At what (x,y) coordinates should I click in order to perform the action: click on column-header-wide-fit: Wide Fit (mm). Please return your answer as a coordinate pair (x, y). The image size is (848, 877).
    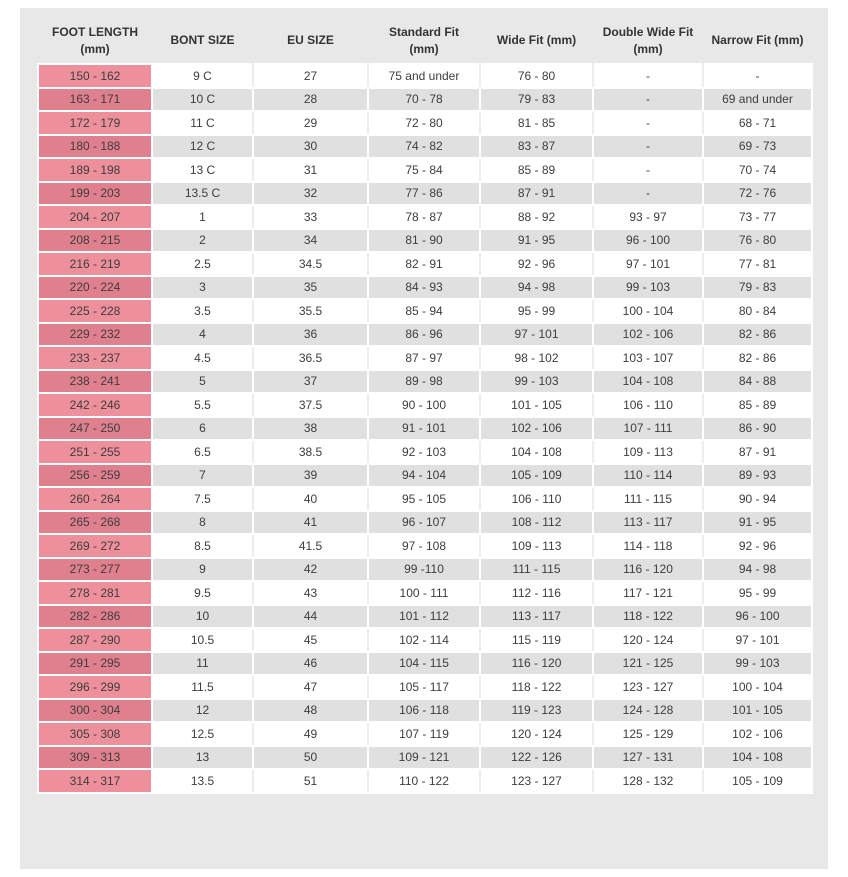
    Looking at the image, I should click on (536, 40).